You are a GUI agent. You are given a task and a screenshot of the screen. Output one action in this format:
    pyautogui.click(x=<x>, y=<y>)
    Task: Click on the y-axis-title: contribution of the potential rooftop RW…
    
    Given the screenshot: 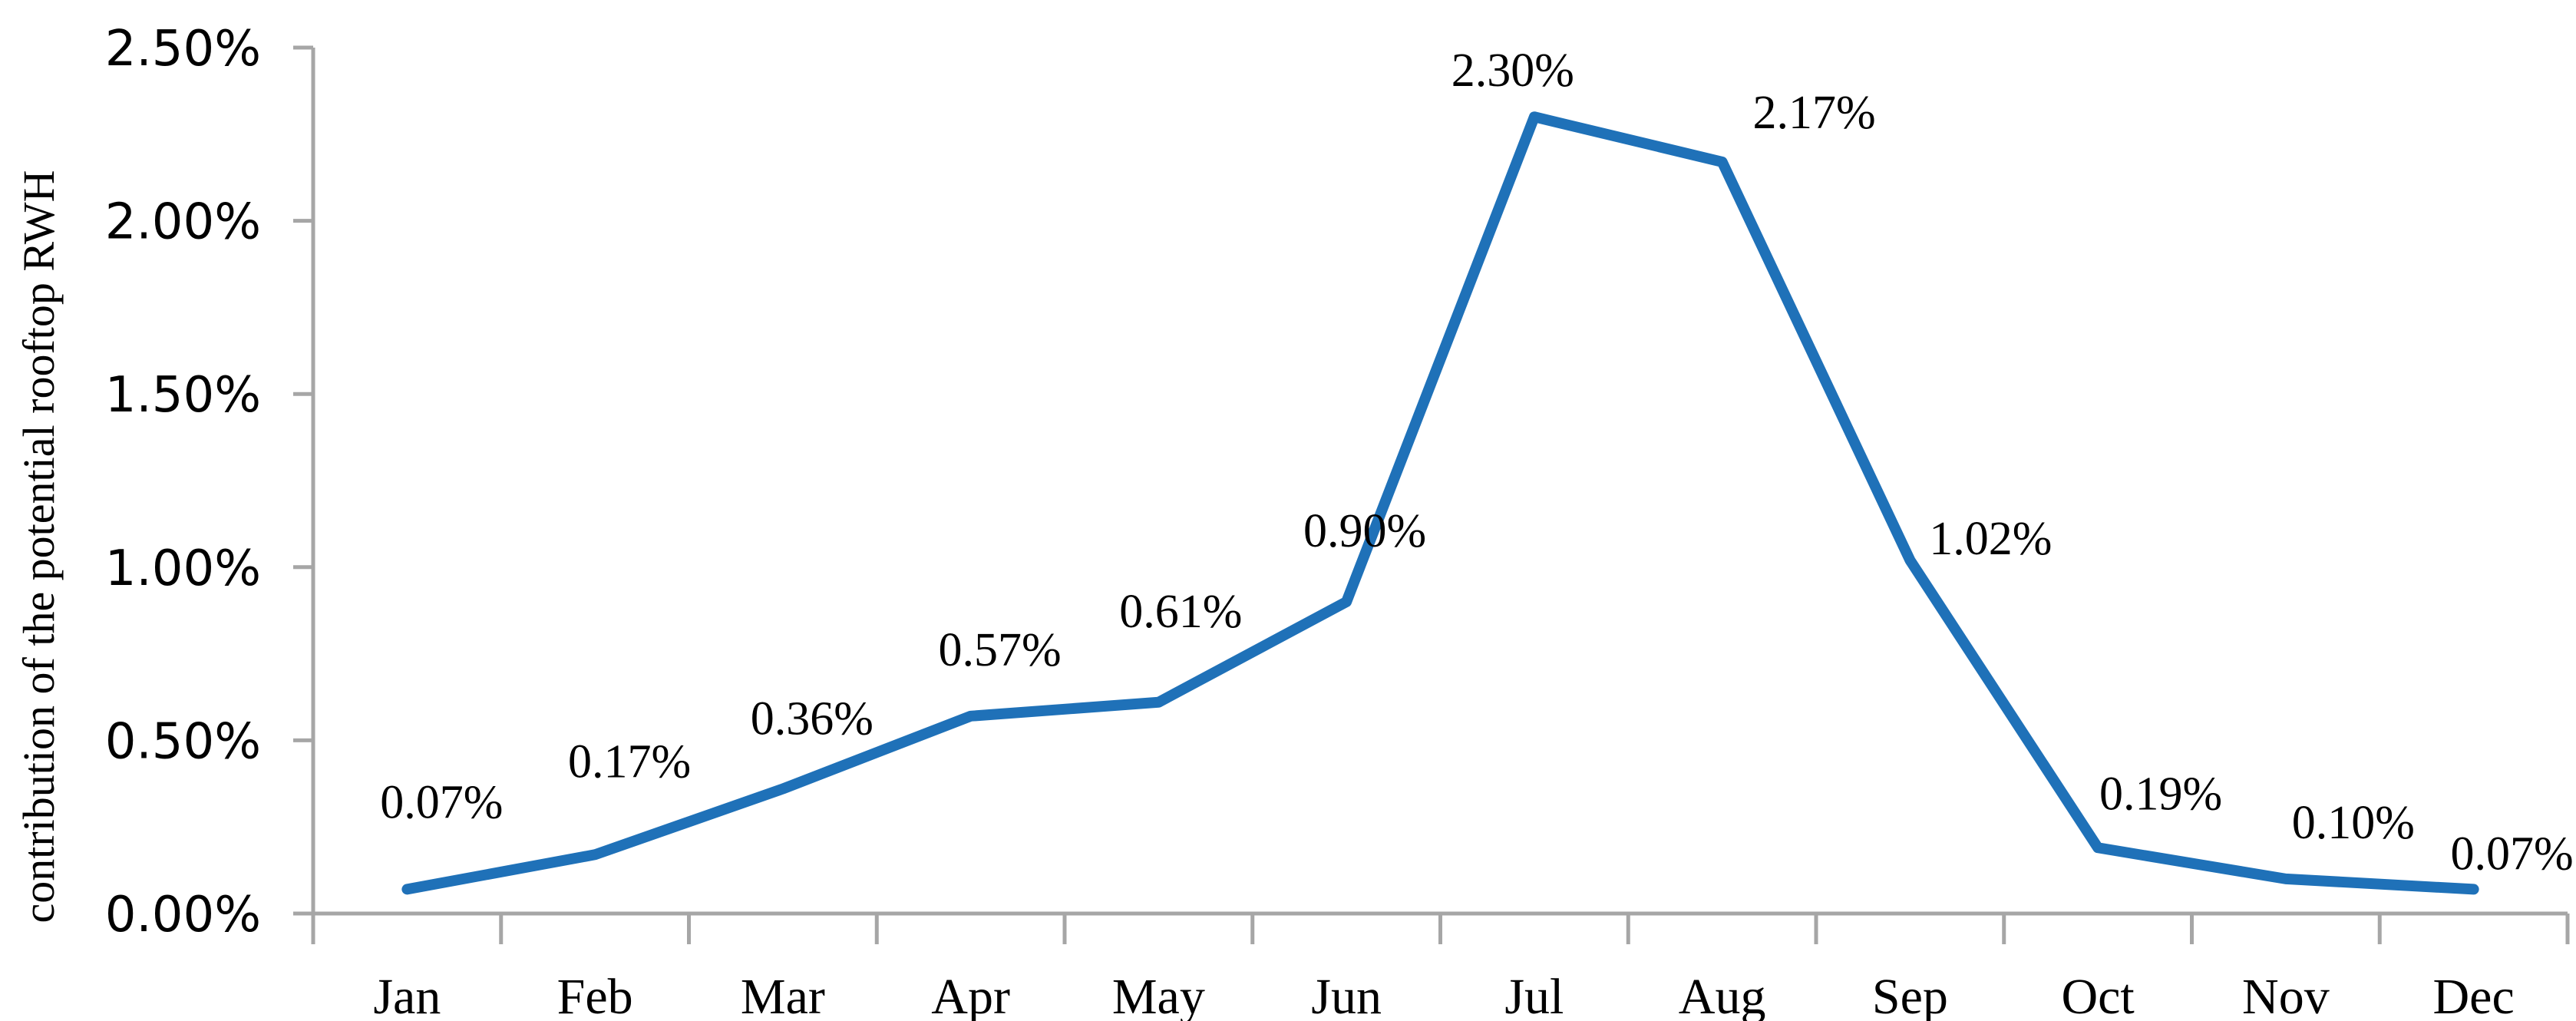 What is the action you would take?
    pyautogui.click(x=39, y=547)
    